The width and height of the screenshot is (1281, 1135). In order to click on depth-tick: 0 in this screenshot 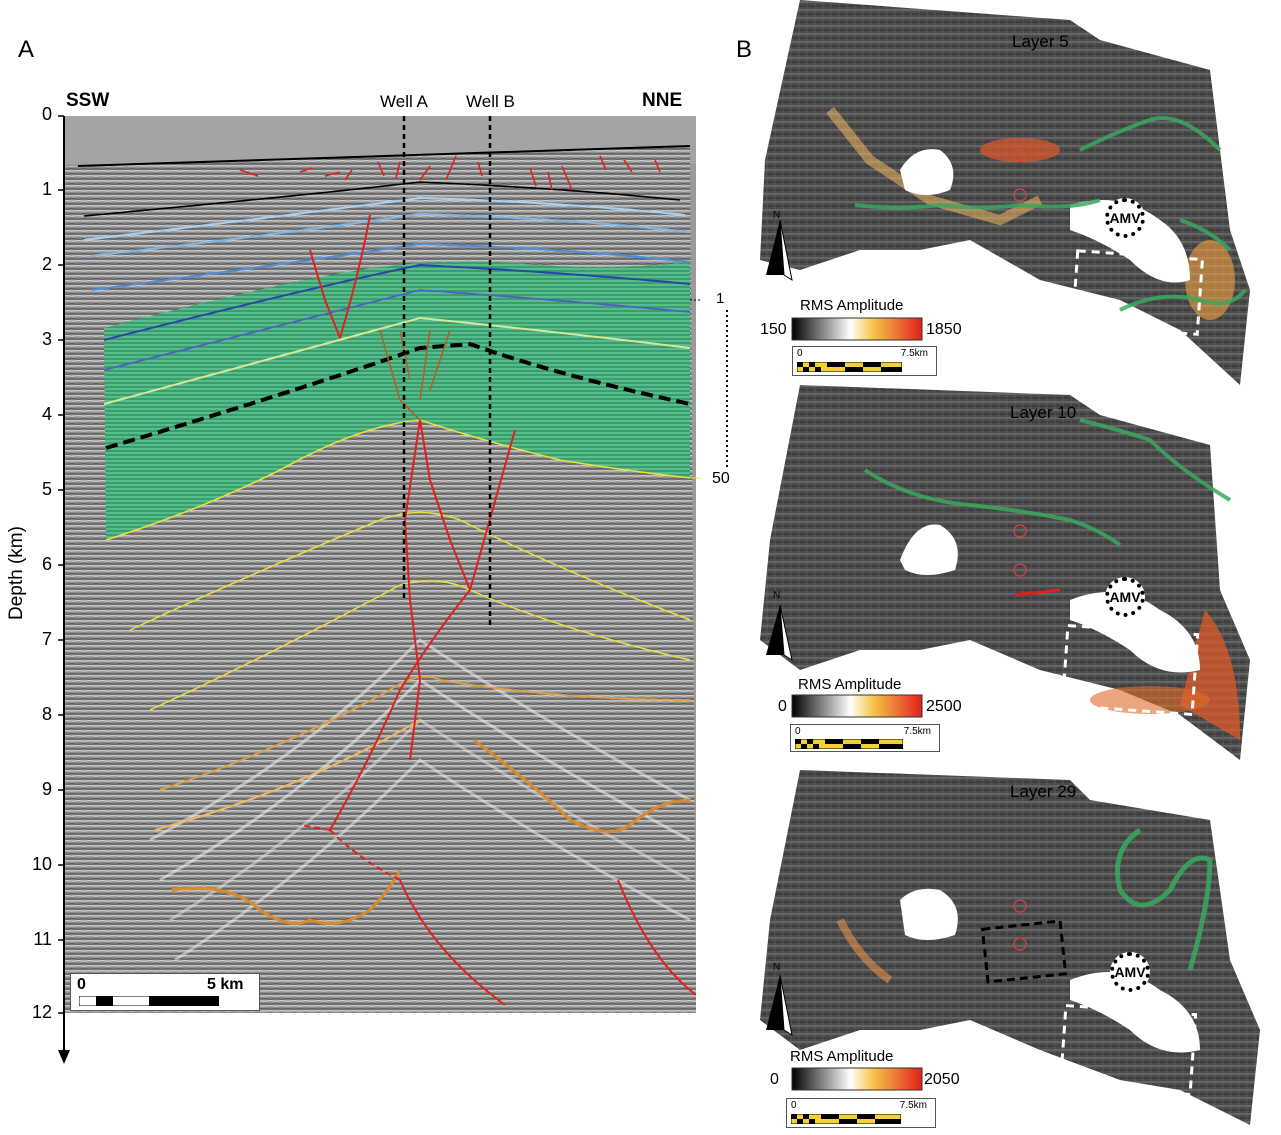, I will do `click(46, 114)`.